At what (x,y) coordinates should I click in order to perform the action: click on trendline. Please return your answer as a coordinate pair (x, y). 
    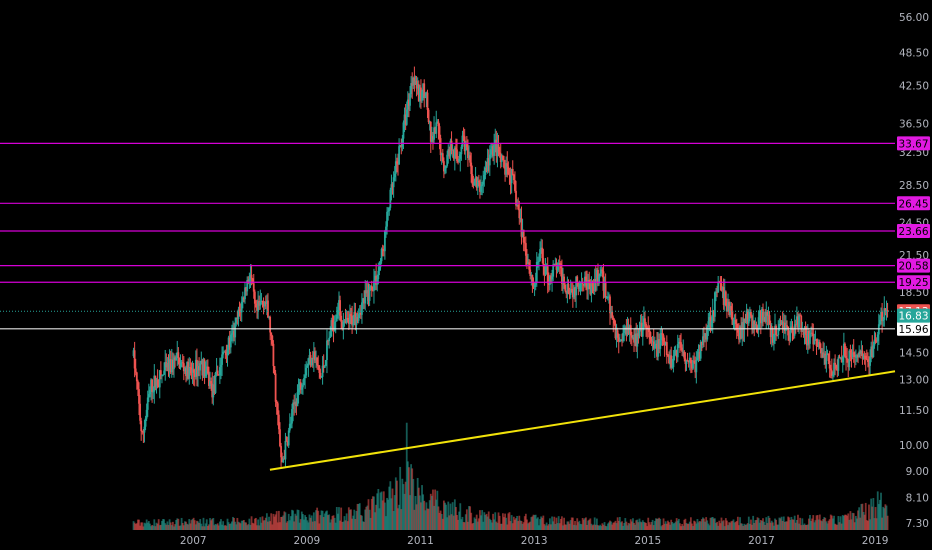
    Looking at the image, I should click on (582, 420).